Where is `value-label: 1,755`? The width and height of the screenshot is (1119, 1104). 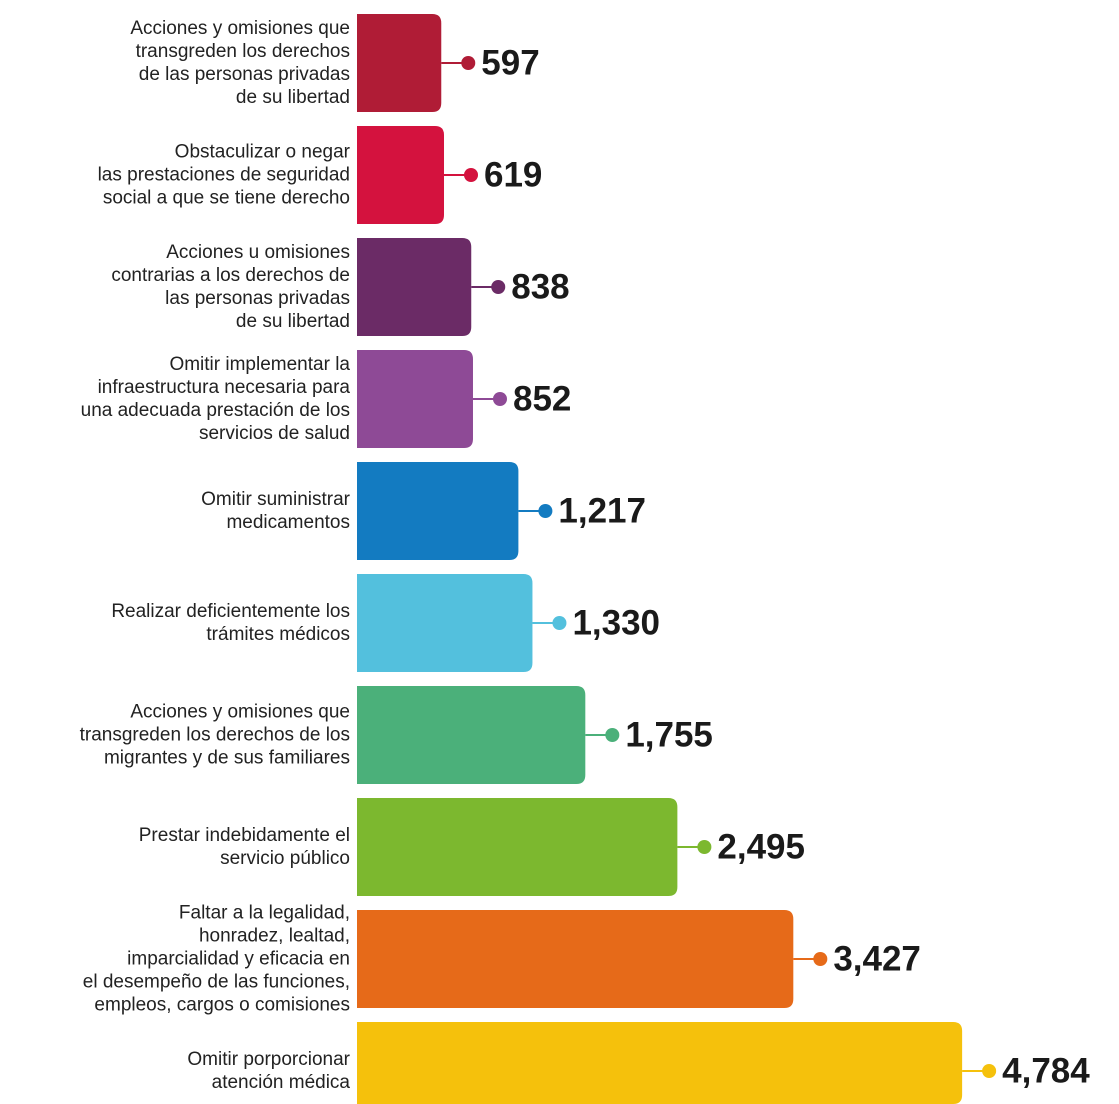
value-label: 1,755 is located at coordinates (669, 735).